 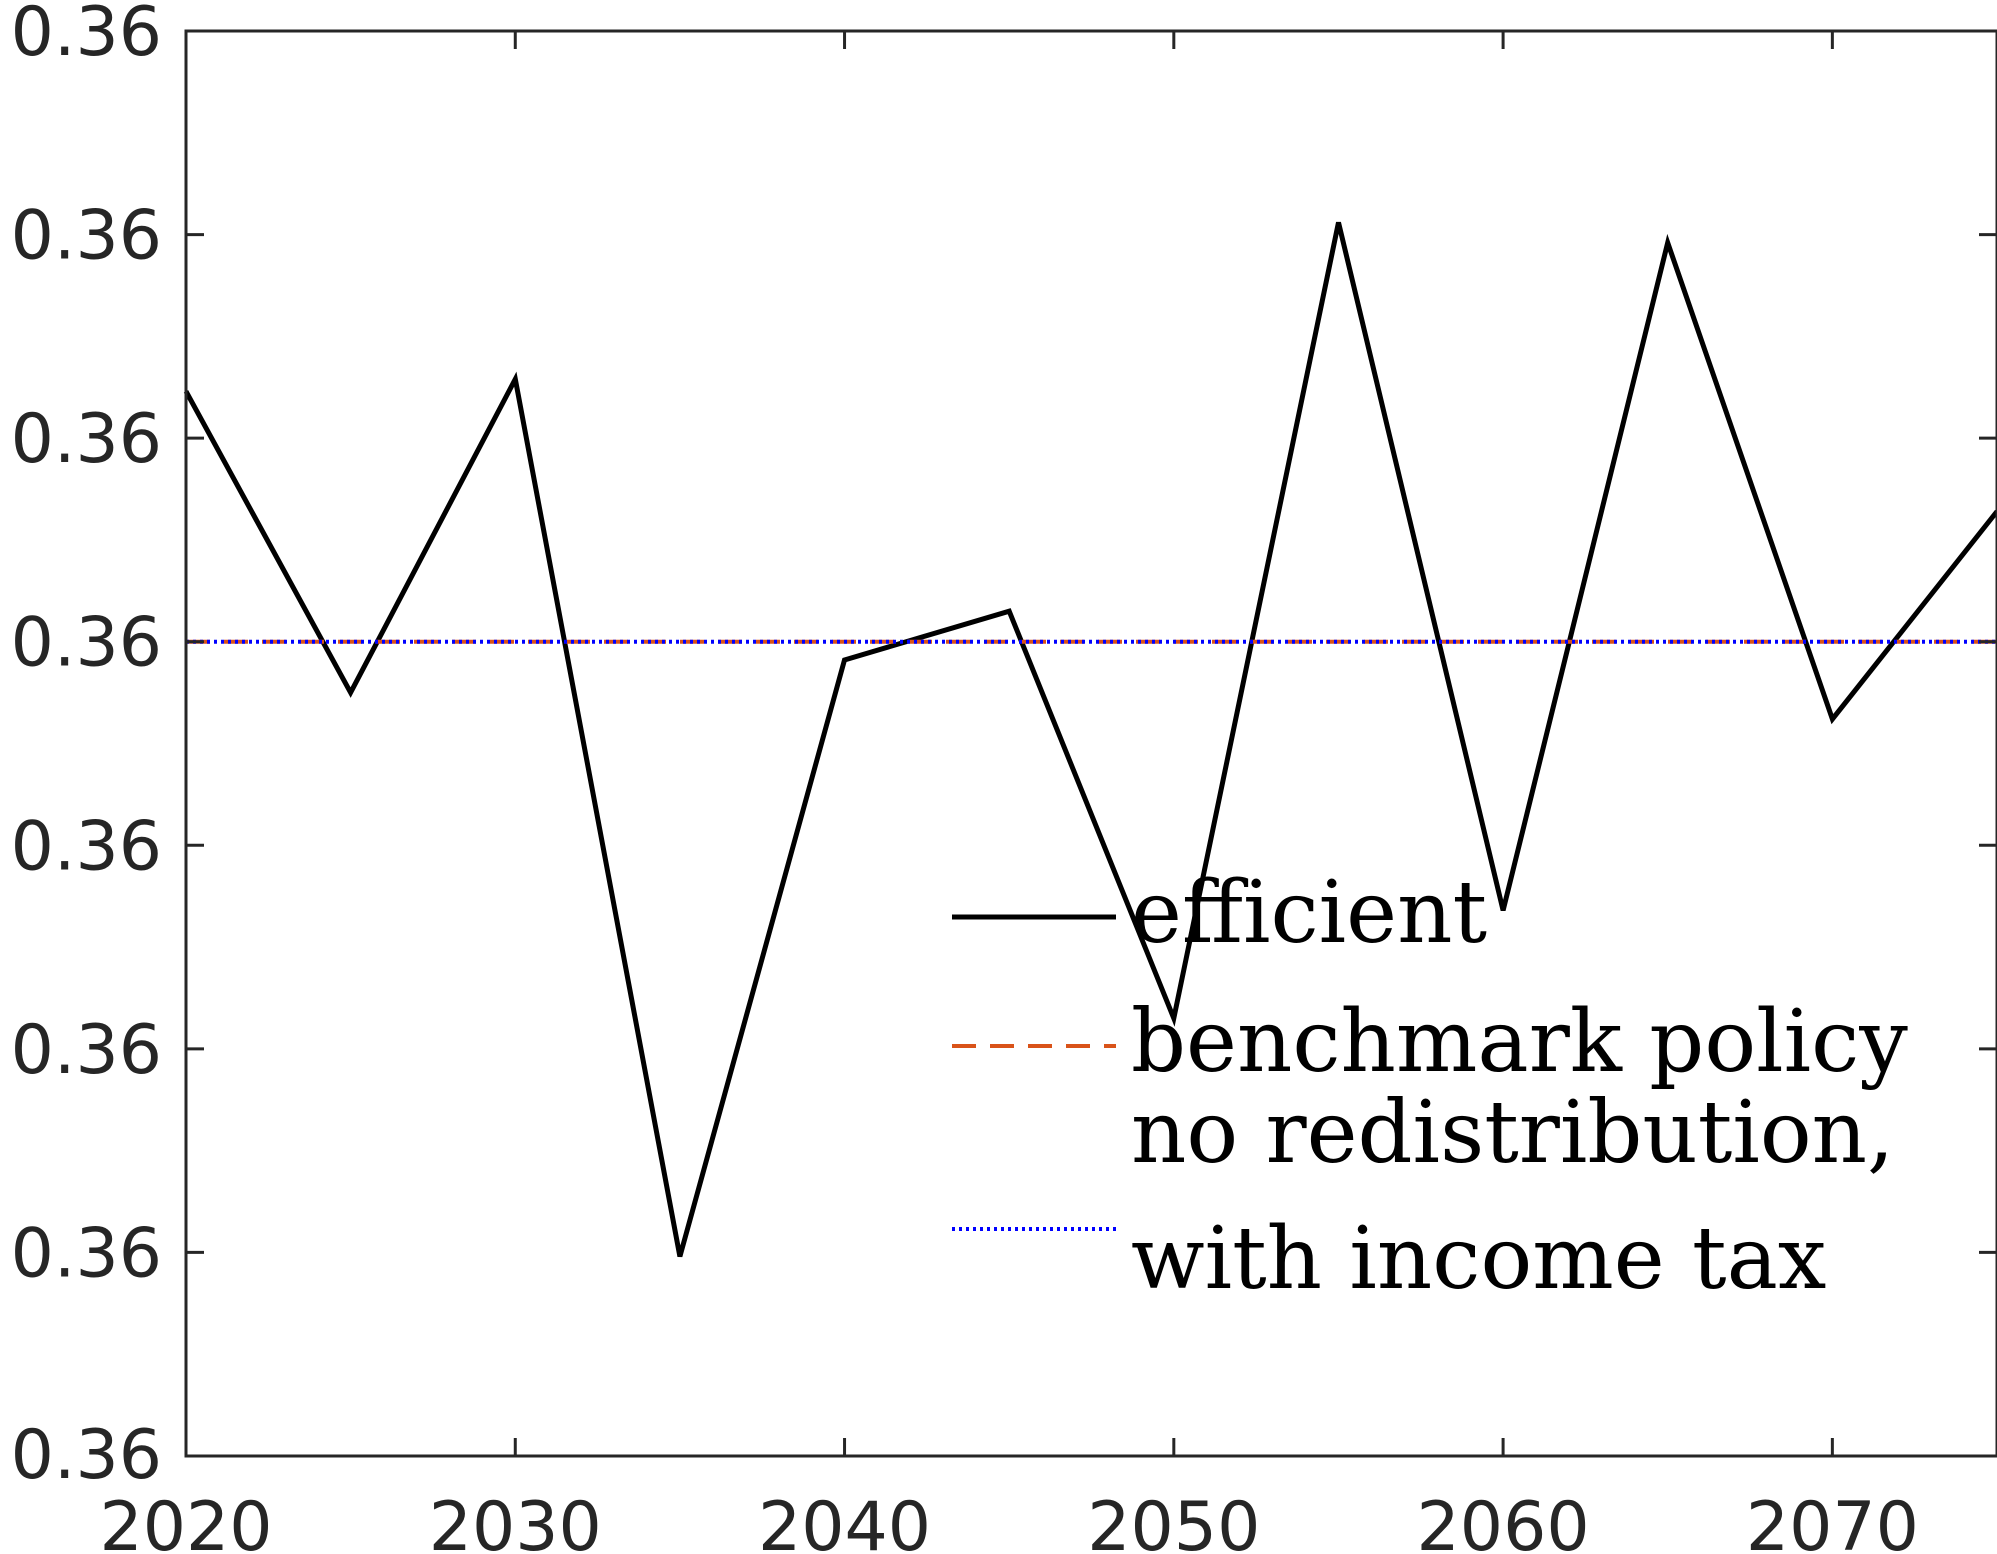 I want to click on legend-label-1: benchmark policy, so click(x=1519, y=1042).